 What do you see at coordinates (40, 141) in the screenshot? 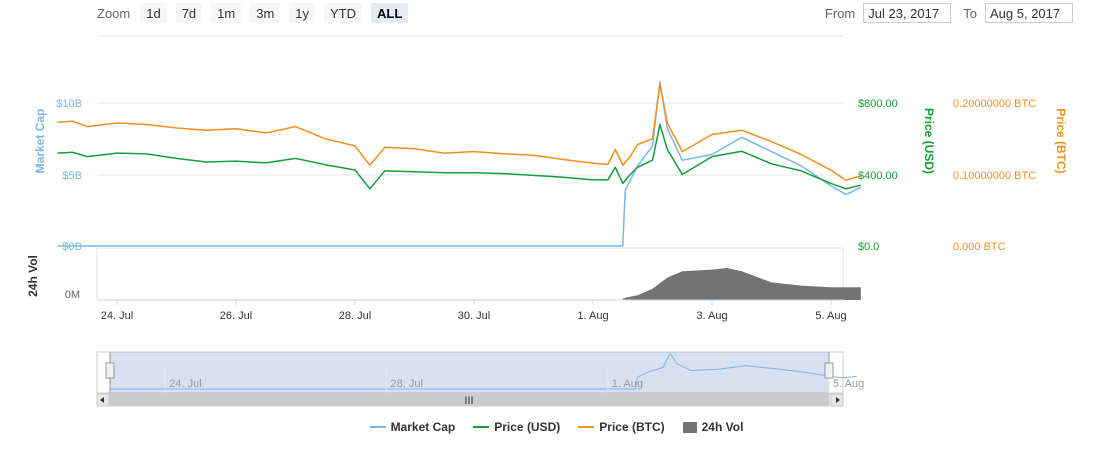
I see `left-axis-title: Market Cap` at bounding box center [40, 141].